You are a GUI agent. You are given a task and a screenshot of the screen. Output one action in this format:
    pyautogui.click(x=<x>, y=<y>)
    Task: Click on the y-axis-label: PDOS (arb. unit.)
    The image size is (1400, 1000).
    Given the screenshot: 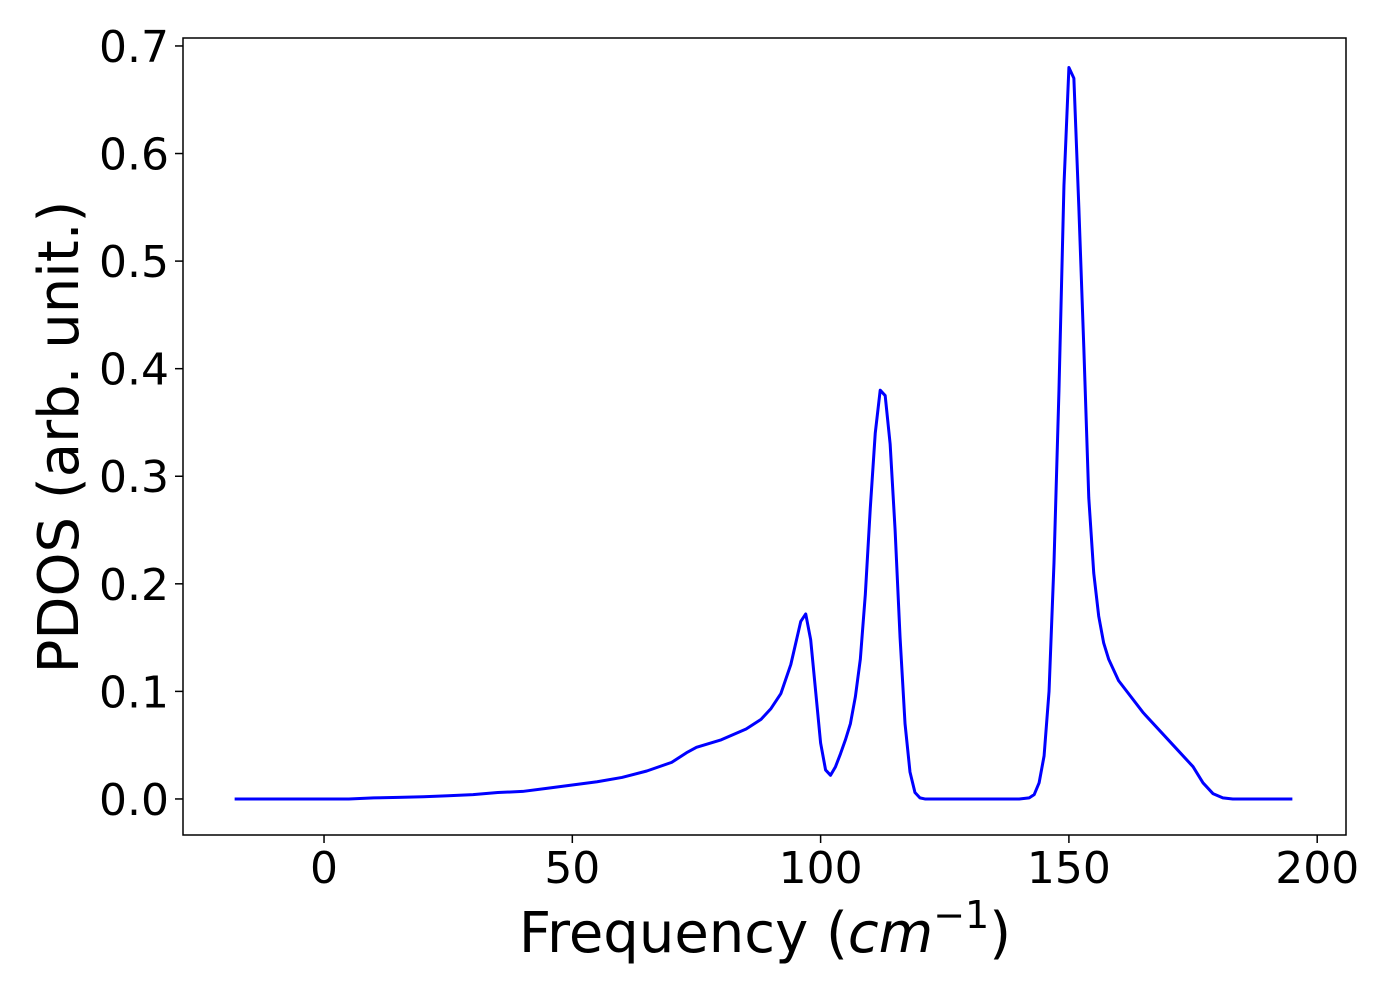 What is the action you would take?
    pyautogui.click(x=59, y=437)
    